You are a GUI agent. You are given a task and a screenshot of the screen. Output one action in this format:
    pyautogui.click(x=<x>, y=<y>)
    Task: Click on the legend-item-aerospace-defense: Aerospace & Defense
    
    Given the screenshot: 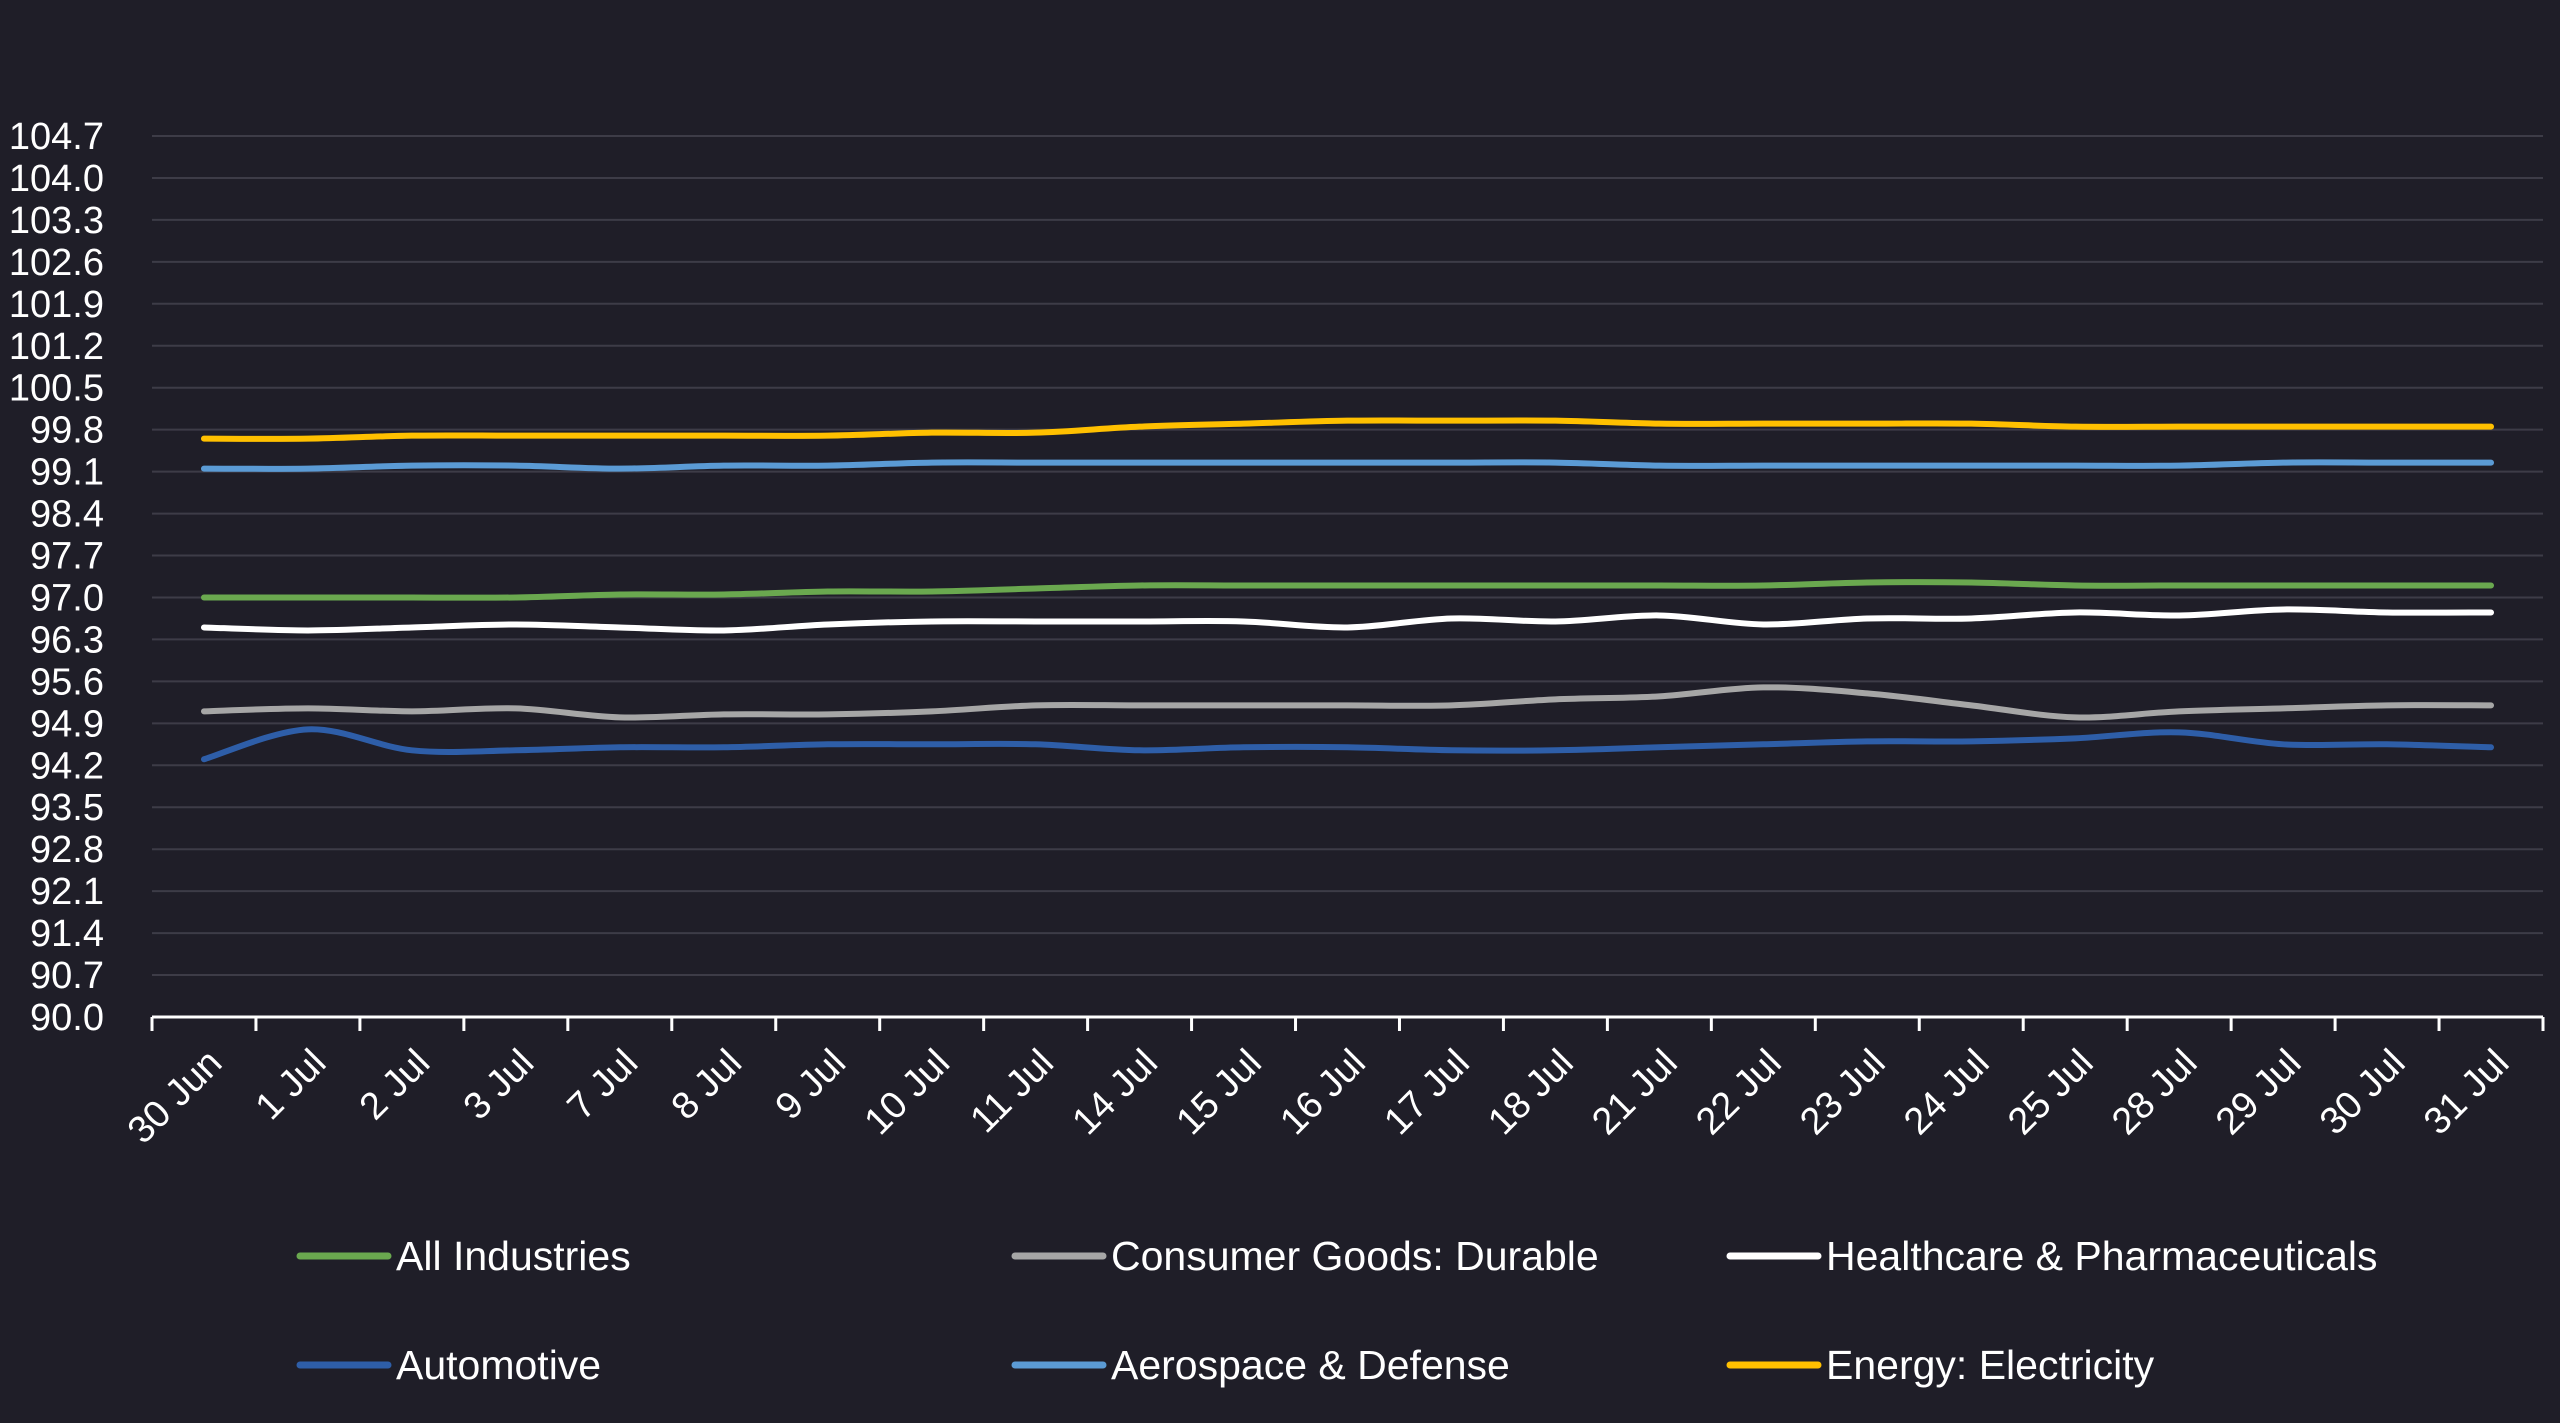 What is the action you would take?
    pyautogui.click(x=1260, y=1365)
    